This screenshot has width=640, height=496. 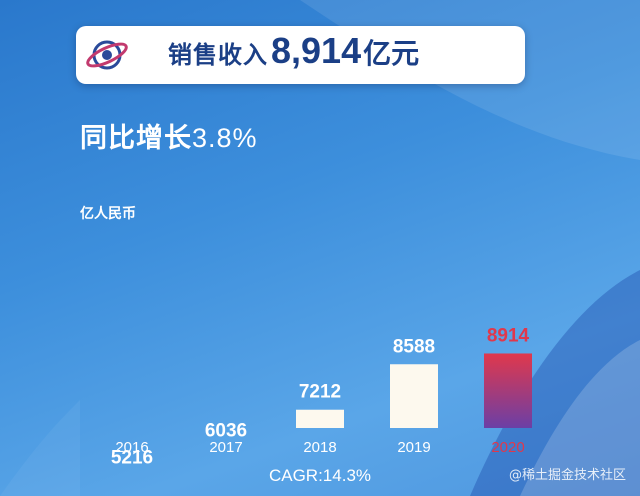 What do you see at coordinates (131, 447) in the screenshot?
I see `x-tick-2016: 2016` at bounding box center [131, 447].